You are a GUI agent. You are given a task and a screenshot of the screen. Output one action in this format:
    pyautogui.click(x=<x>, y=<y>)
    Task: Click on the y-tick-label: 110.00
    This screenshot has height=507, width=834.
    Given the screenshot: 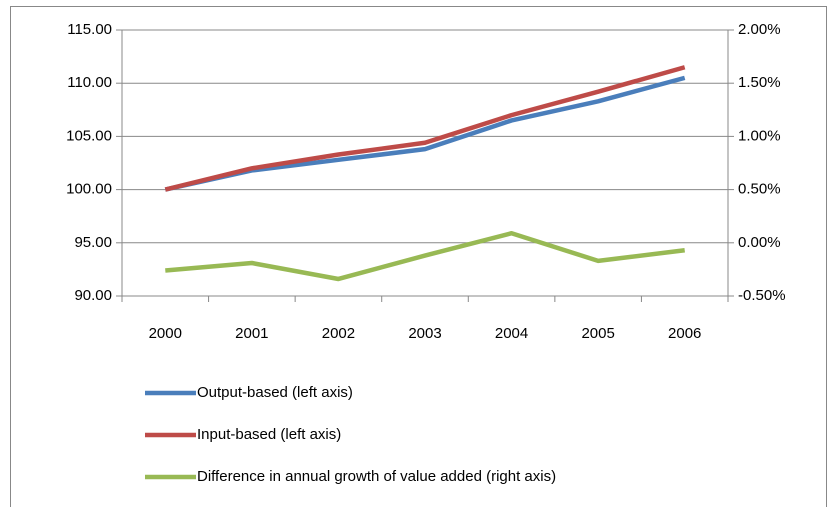 What is the action you would take?
    pyautogui.click(x=89, y=82)
    